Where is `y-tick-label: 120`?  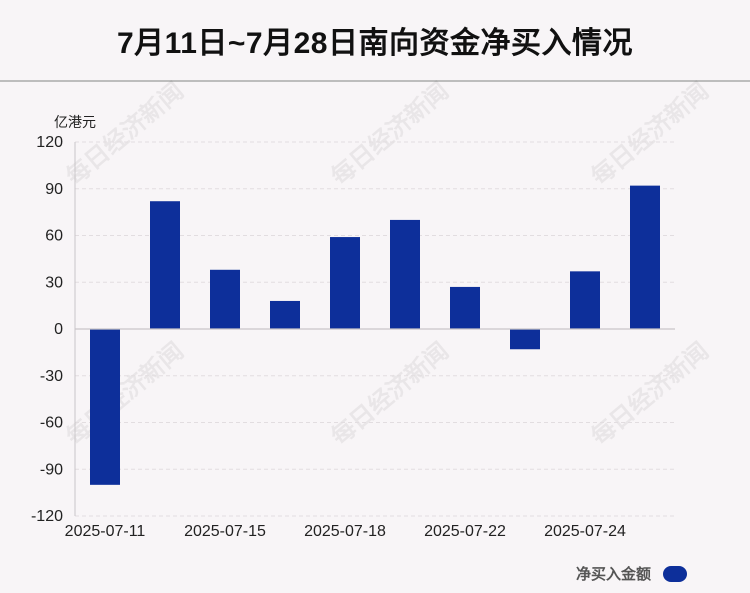 y-tick-label: 120 is located at coordinates (49, 142).